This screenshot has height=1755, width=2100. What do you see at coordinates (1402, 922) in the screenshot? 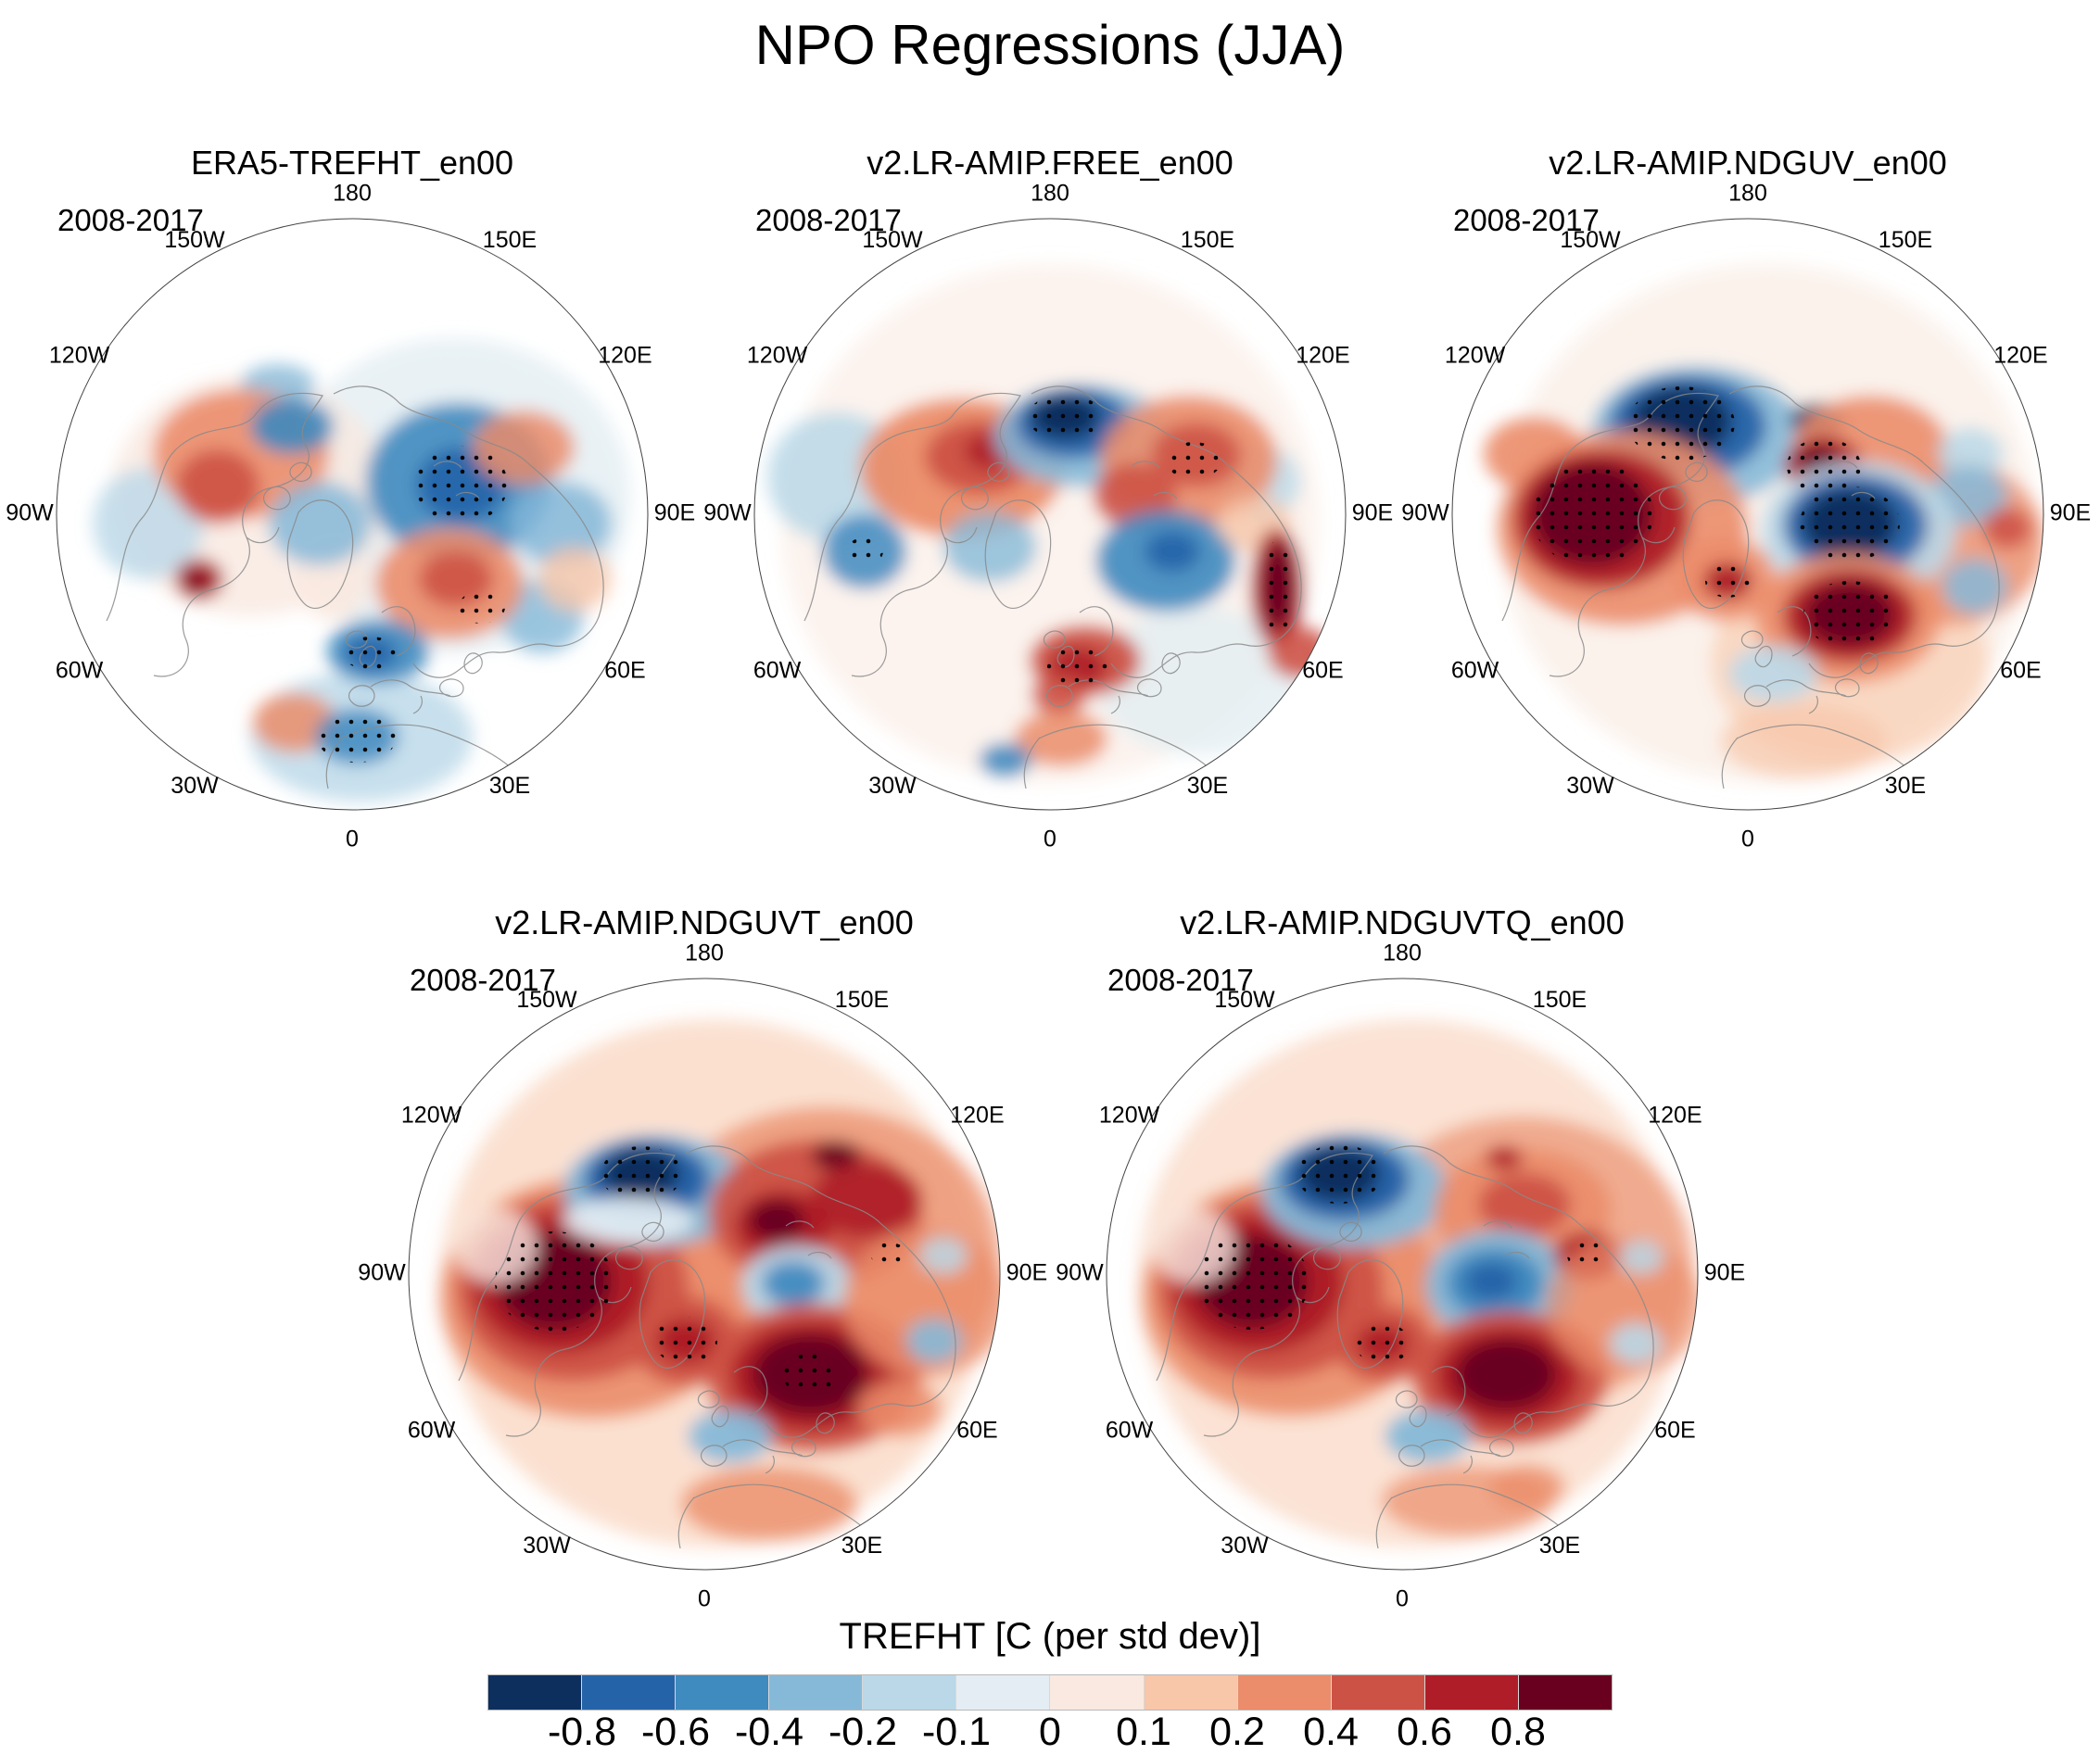
I see `panel-title: v2.LR-AMIP.NDGUVTQ_en00` at bounding box center [1402, 922].